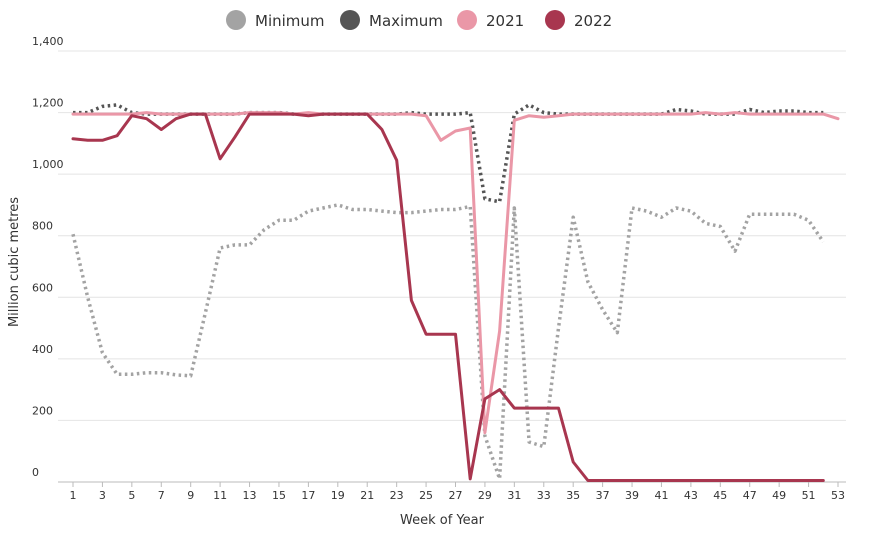  Describe the element at coordinates (131, 495) in the screenshot. I see `x-tick-label: 5` at that location.